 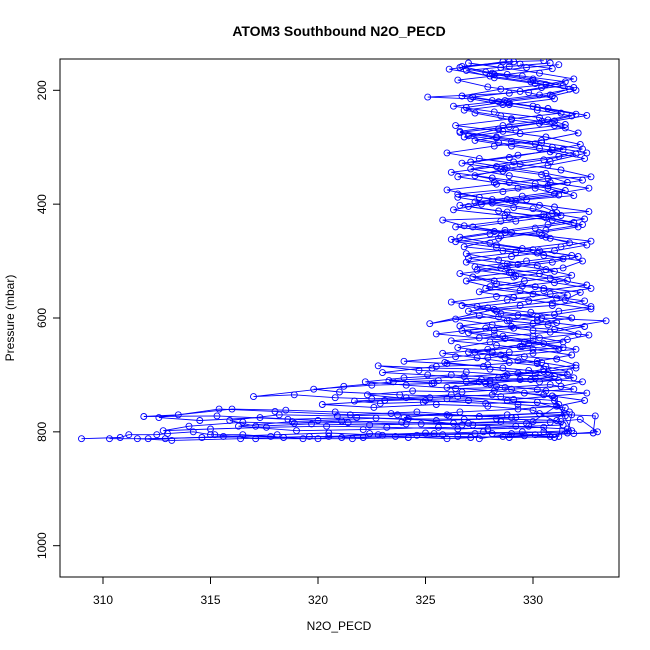 What do you see at coordinates (10, 318) in the screenshot?
I see `y-axis-label: Pressure (mbar)` at bounding box center [10, 318].